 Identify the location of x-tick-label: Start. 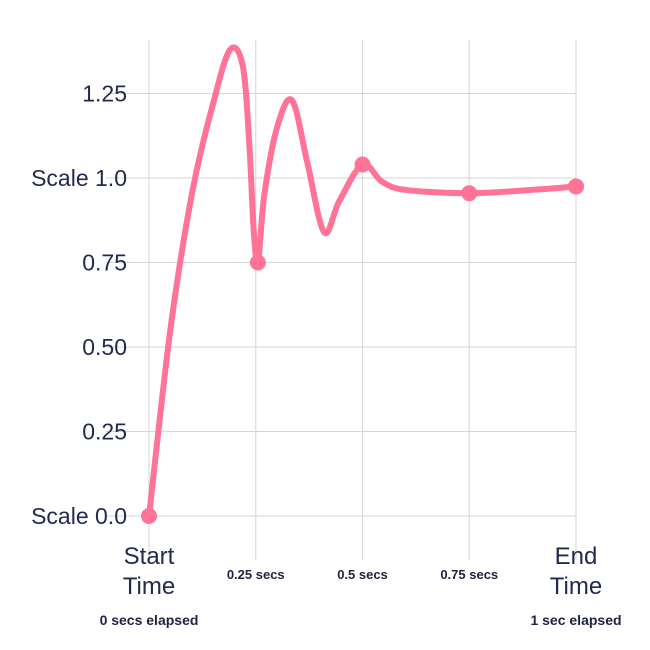
(149, 556).